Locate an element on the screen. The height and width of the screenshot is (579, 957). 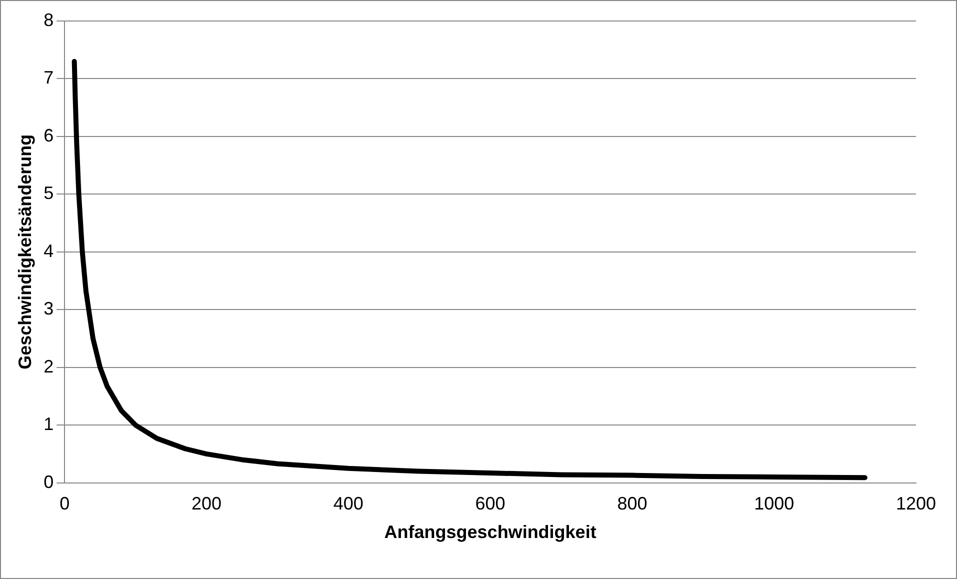
x-tick-label: 400 is located at coordinates (348, 504).